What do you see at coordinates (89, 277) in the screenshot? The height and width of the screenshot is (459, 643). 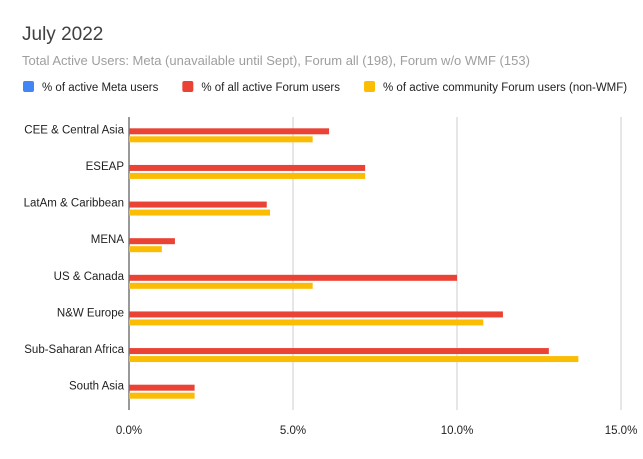 I see `category-label: US & Canada` at bounding box center [89, 277].